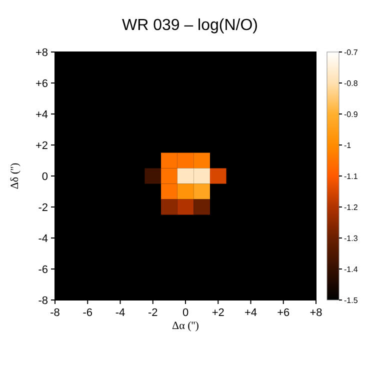  What do you see at coordinates (351, 238) in the screenshot?
I see `color-bar-label: -1.3` at bounding box center [351, 238].